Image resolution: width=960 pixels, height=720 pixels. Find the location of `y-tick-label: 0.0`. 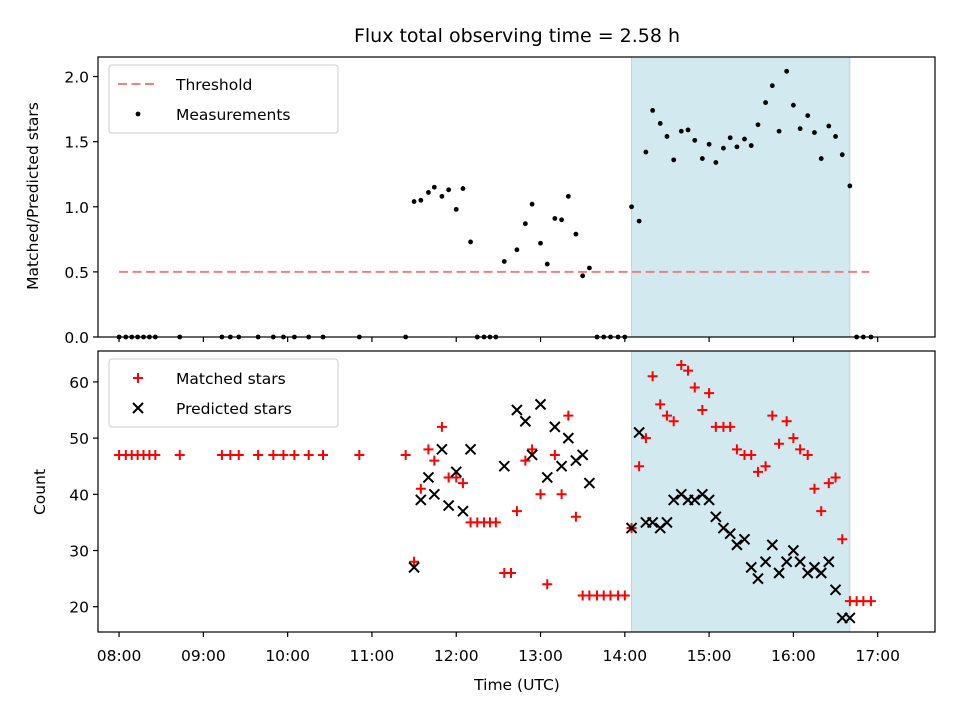

y-tick-label: 0.0 is located at coordinates (76, 338).